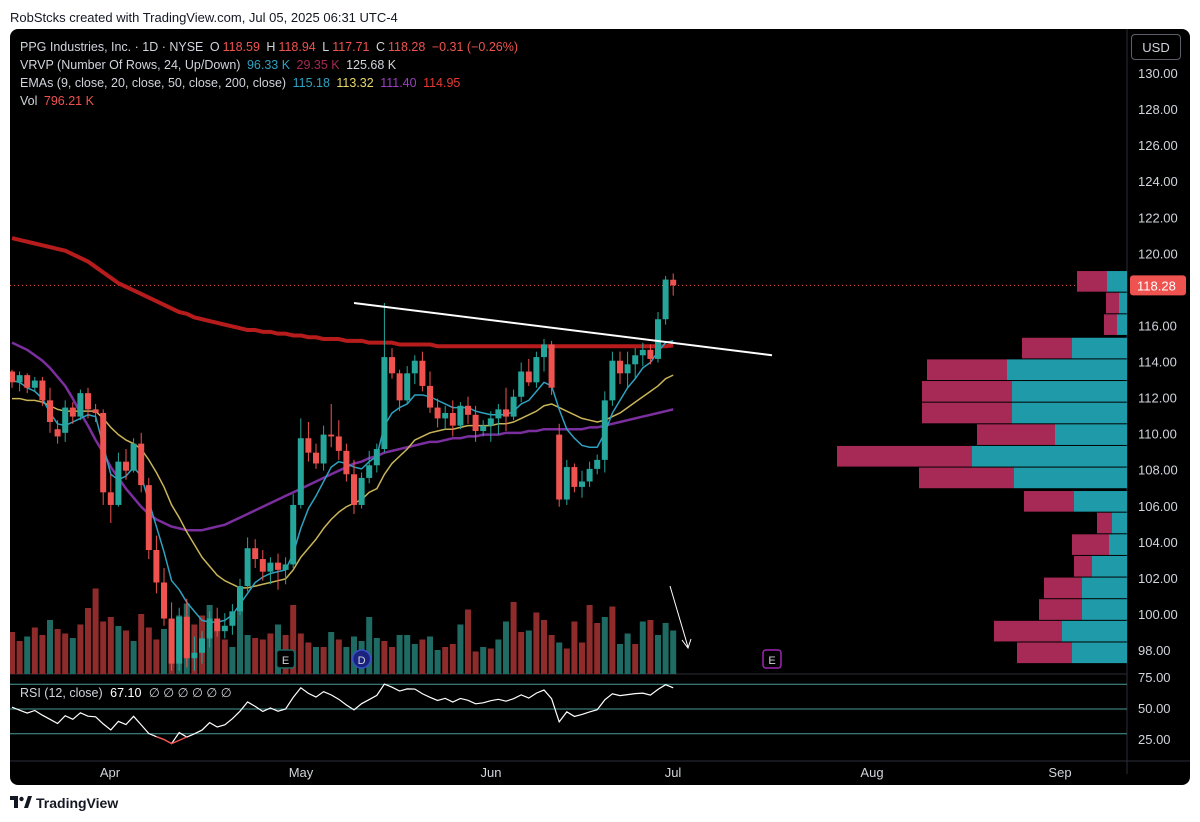 The width and height of the screenshot is (1200, 822). What do you see at coordinates (1158, 73) in the screenshot?
I see `price-tick-label: 130.00` at bounding box center [1158, 73].